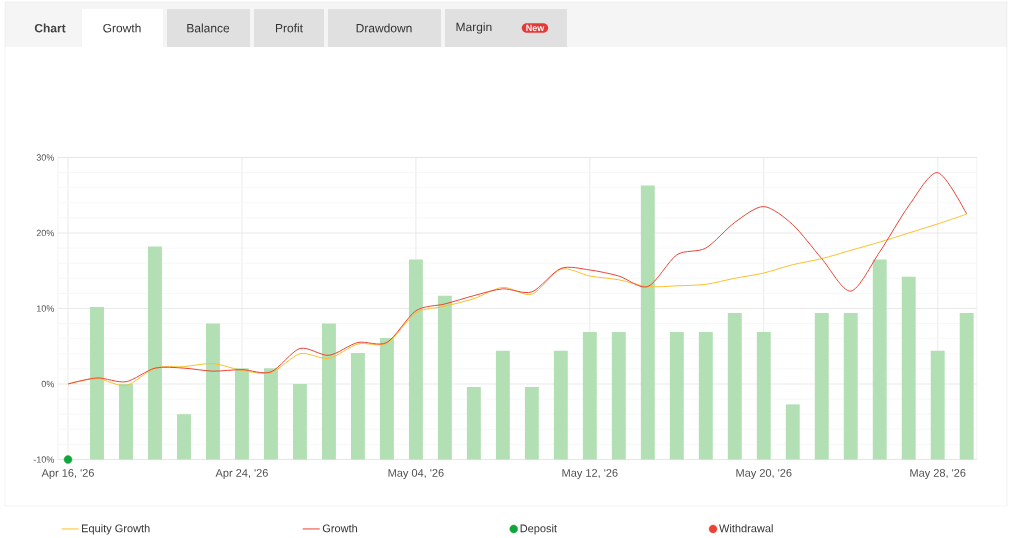 This screenshot has height=538, width=1010. Describe the element at coordinates (46, 308) in the screenshot. I see `y-tick-label: 10%` at that location.